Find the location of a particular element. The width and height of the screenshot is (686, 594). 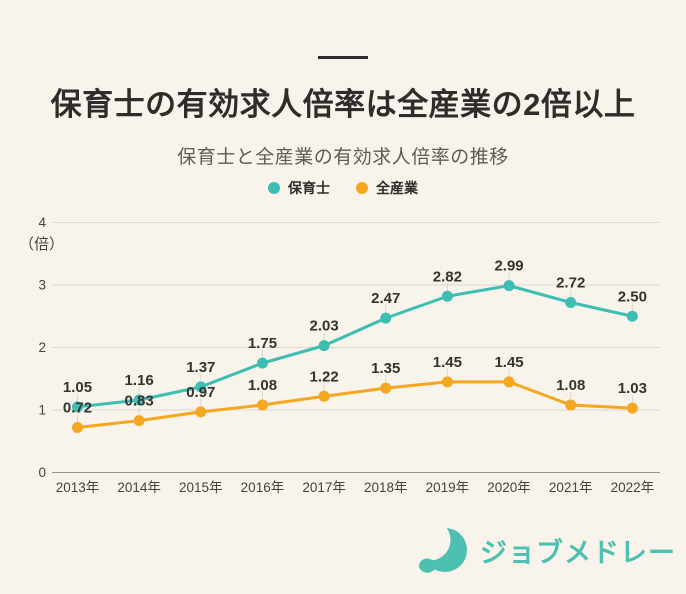

x-tick-label: 2022年 is located at coordinates (633, 487).